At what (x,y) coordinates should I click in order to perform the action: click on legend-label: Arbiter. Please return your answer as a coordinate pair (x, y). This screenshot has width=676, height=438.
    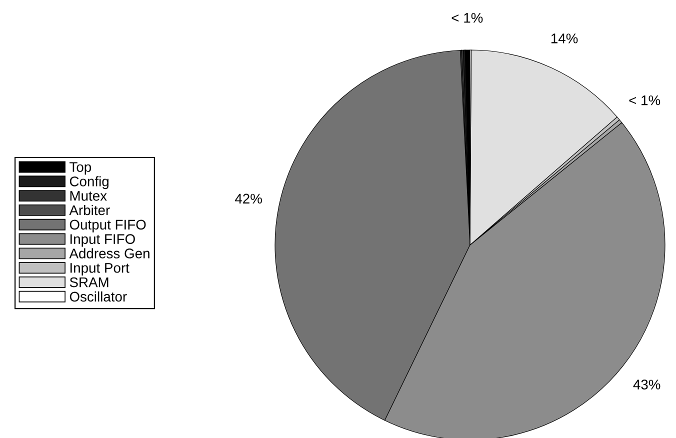
    Looking at the image, I should click on (89, 210).